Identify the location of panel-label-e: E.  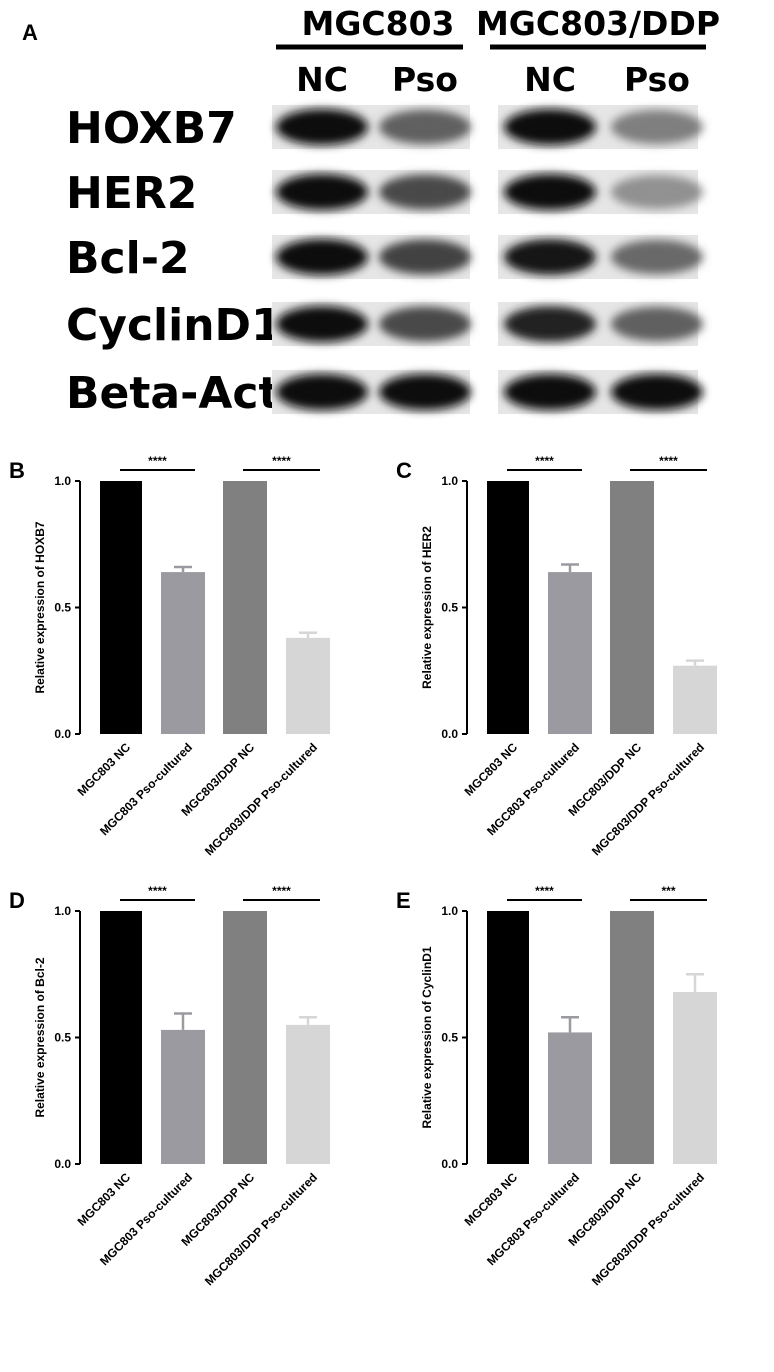
(403, 900).